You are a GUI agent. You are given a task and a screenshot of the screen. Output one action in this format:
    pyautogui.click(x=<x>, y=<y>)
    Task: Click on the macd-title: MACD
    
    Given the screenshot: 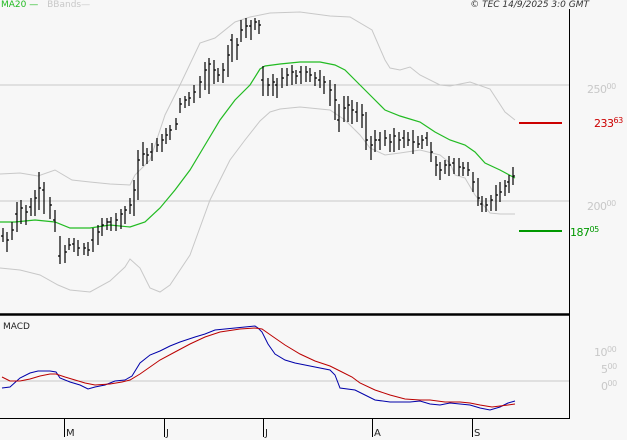 What is the action you would take?
    pyautogui.click(x=16, y=327)
    